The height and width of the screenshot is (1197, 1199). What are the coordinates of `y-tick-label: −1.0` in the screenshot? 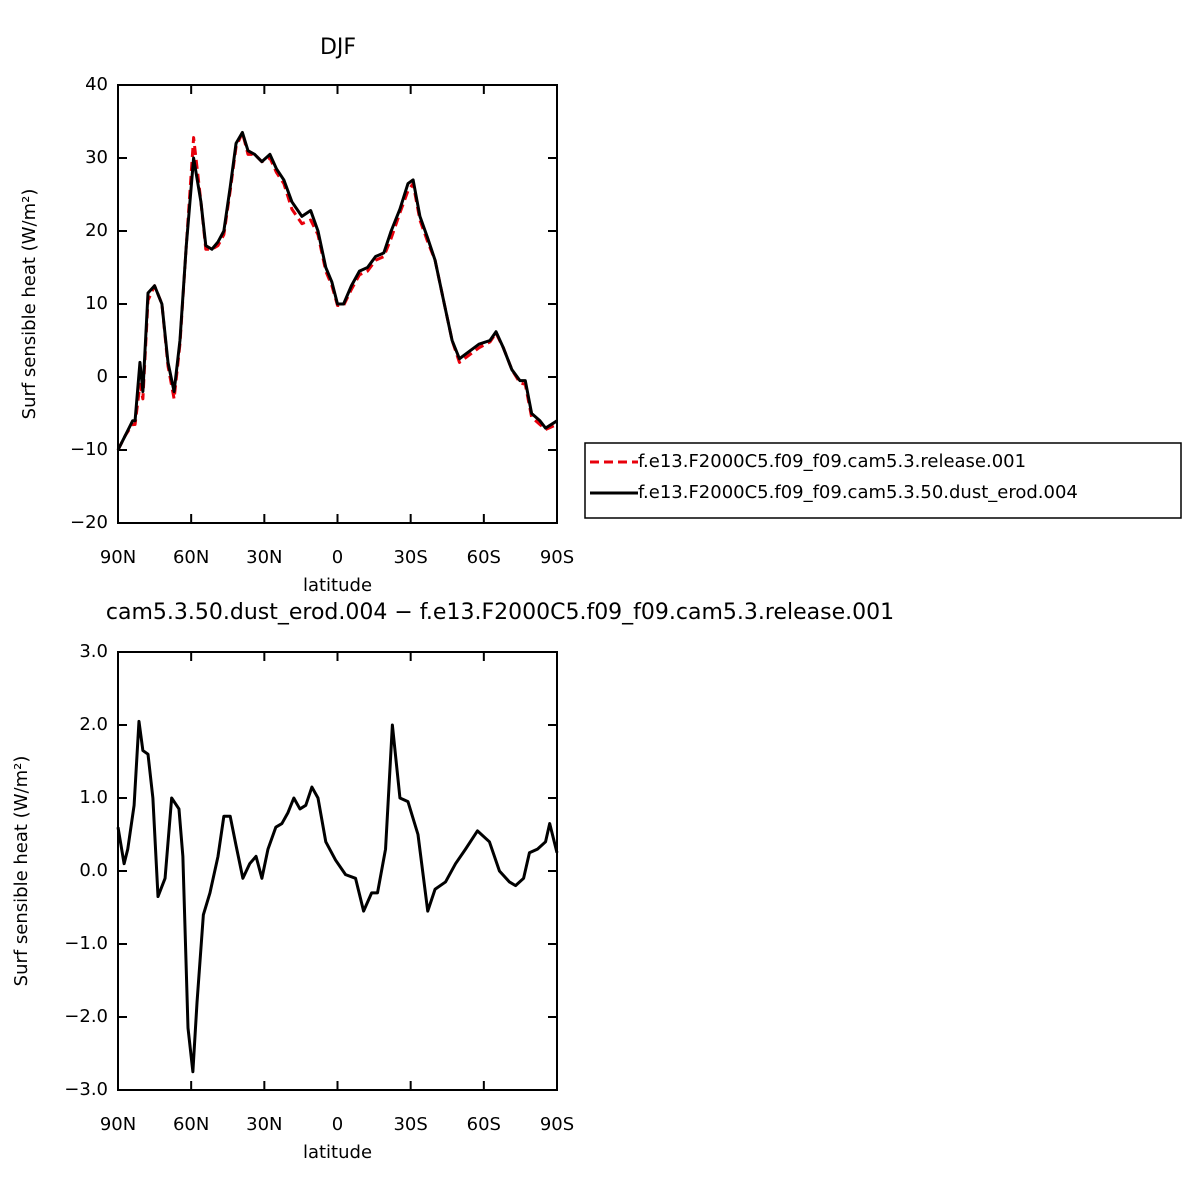 It's located at (86, 943).